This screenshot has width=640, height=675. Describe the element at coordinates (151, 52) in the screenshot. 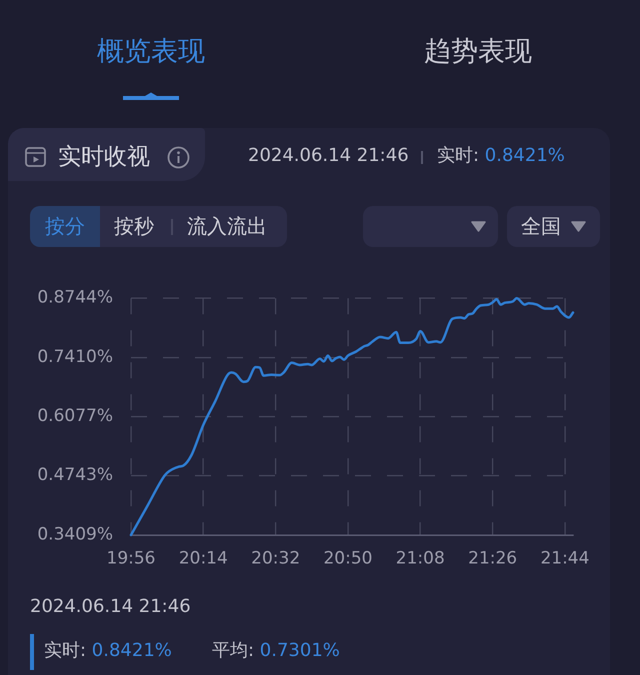

I see `text: 概览表现` at that location.